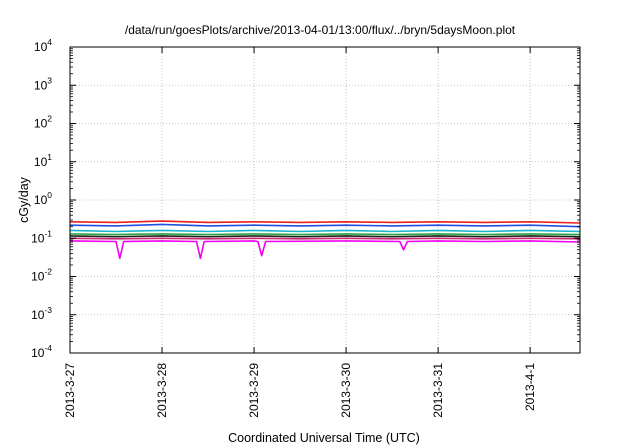  Describe the element at coordinates (41, 313) in the screenshot. I see `y-tick-label: 10⁻³` at that location.